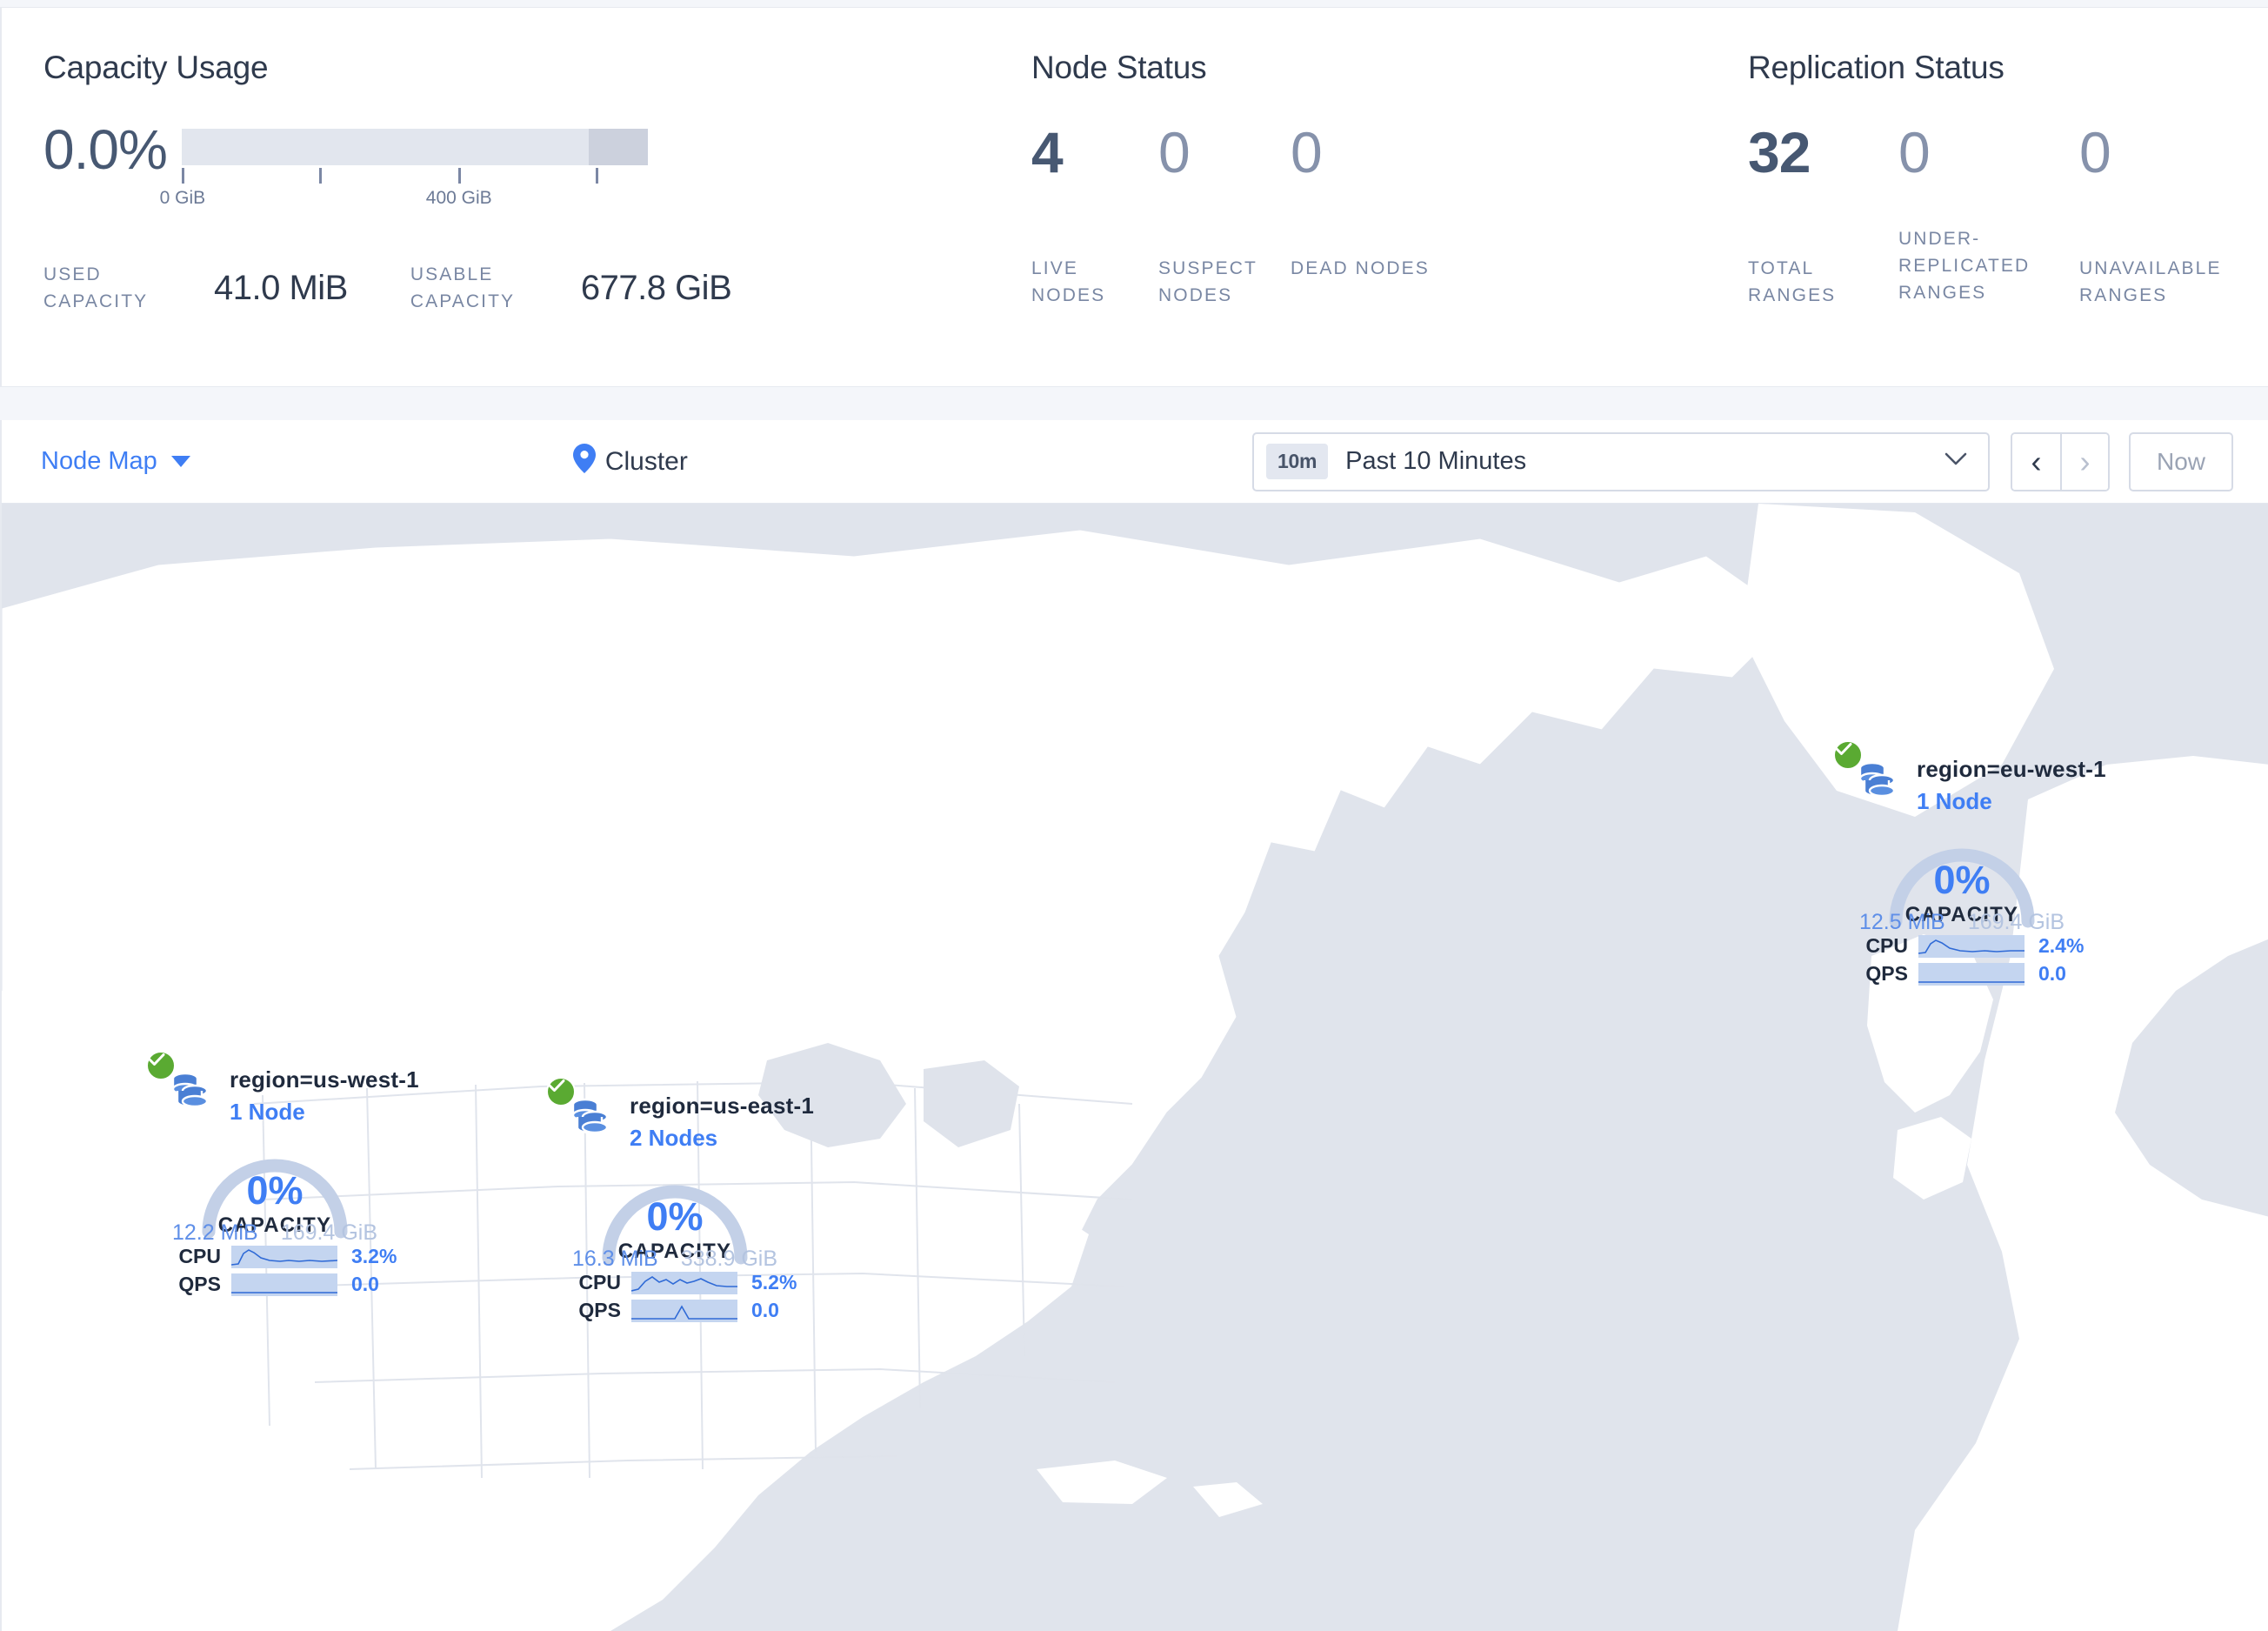 Image resolution: width=2268 pixels, height=1631 pixels. I want to click on capacity-bar-reserved, so click(618, 147).